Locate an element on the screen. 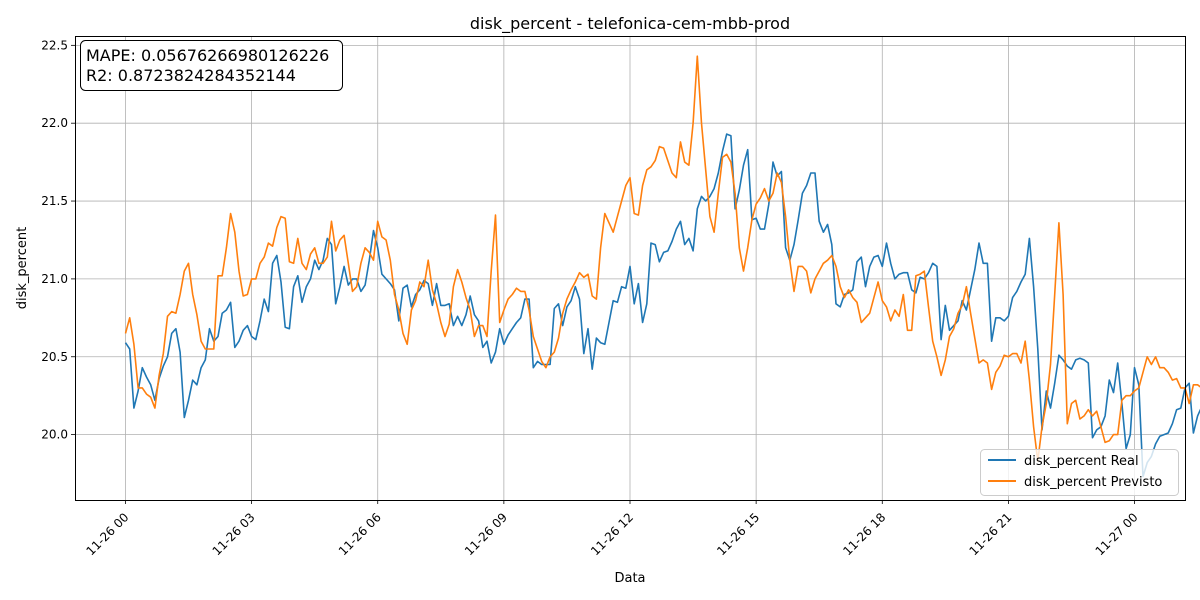 This screenshot has width=1200, height=600. legend-label-real: disk_percent Real is located at coordinates (1081, 461).